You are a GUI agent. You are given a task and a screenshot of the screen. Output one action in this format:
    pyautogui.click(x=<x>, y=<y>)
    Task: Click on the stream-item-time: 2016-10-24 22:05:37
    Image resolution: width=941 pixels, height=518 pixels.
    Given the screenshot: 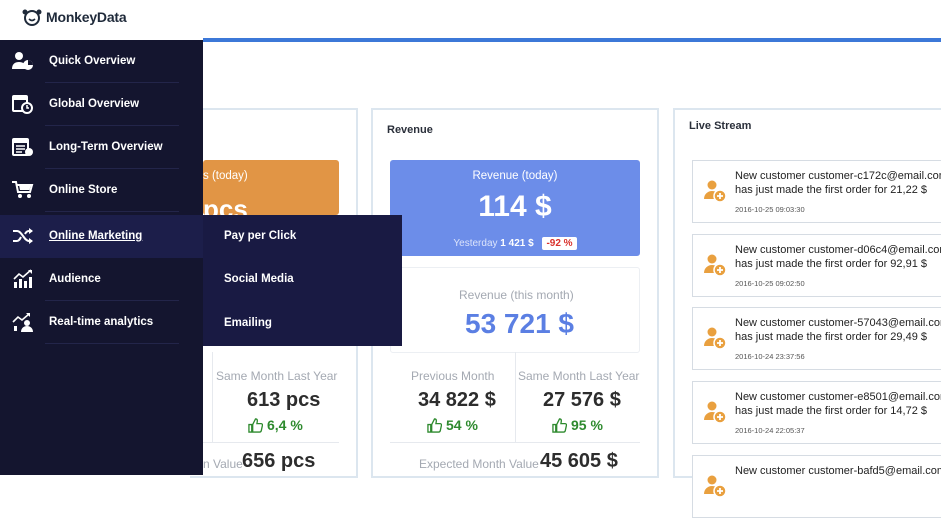 What is the action you would take?
    pyautogui.click(x=770, y=430)
    